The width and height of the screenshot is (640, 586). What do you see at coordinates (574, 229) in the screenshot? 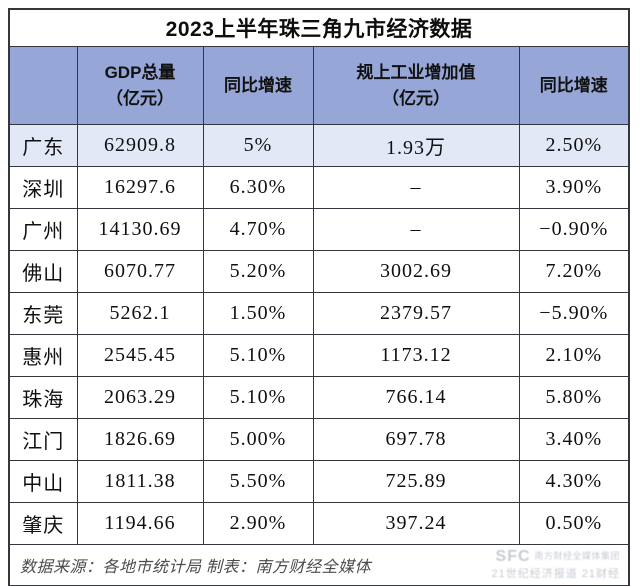
I see `cell-industrial-yoy: −0.90%` at bounding box center [574, 229].